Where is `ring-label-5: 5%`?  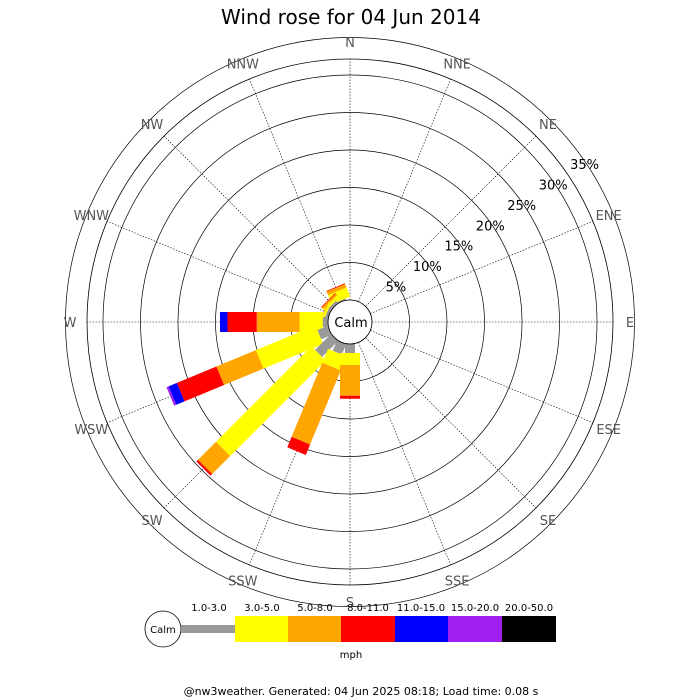 ring-label-5: 5% is located at coordinates (396, 288).